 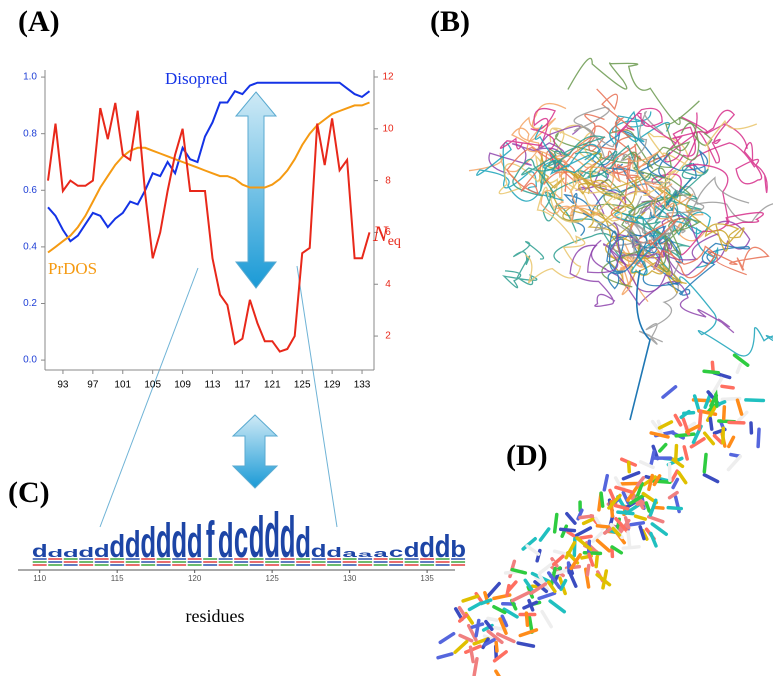 I want to click on label-sub: eq, so click(x=394, y=241).